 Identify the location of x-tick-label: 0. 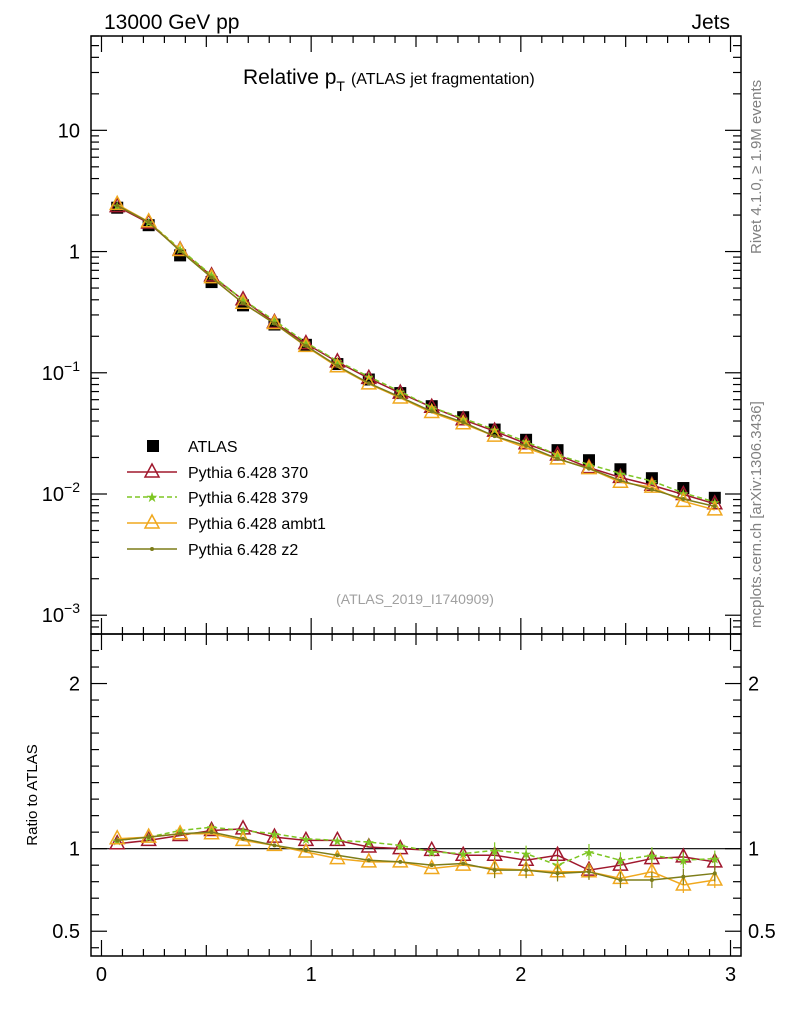
(101, 975).